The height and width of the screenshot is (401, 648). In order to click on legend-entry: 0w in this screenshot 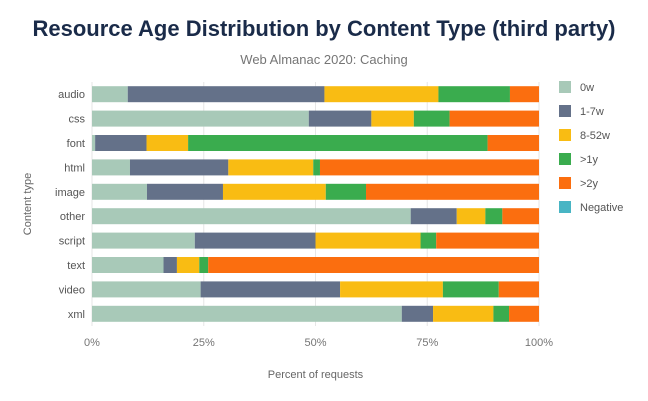, I will do `click(587, 88)`.